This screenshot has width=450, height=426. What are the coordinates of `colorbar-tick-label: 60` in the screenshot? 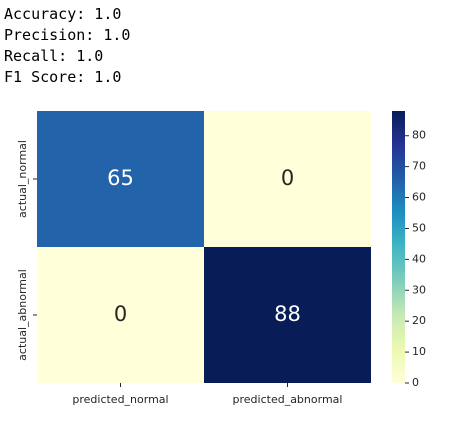 It's located at (419, 197).